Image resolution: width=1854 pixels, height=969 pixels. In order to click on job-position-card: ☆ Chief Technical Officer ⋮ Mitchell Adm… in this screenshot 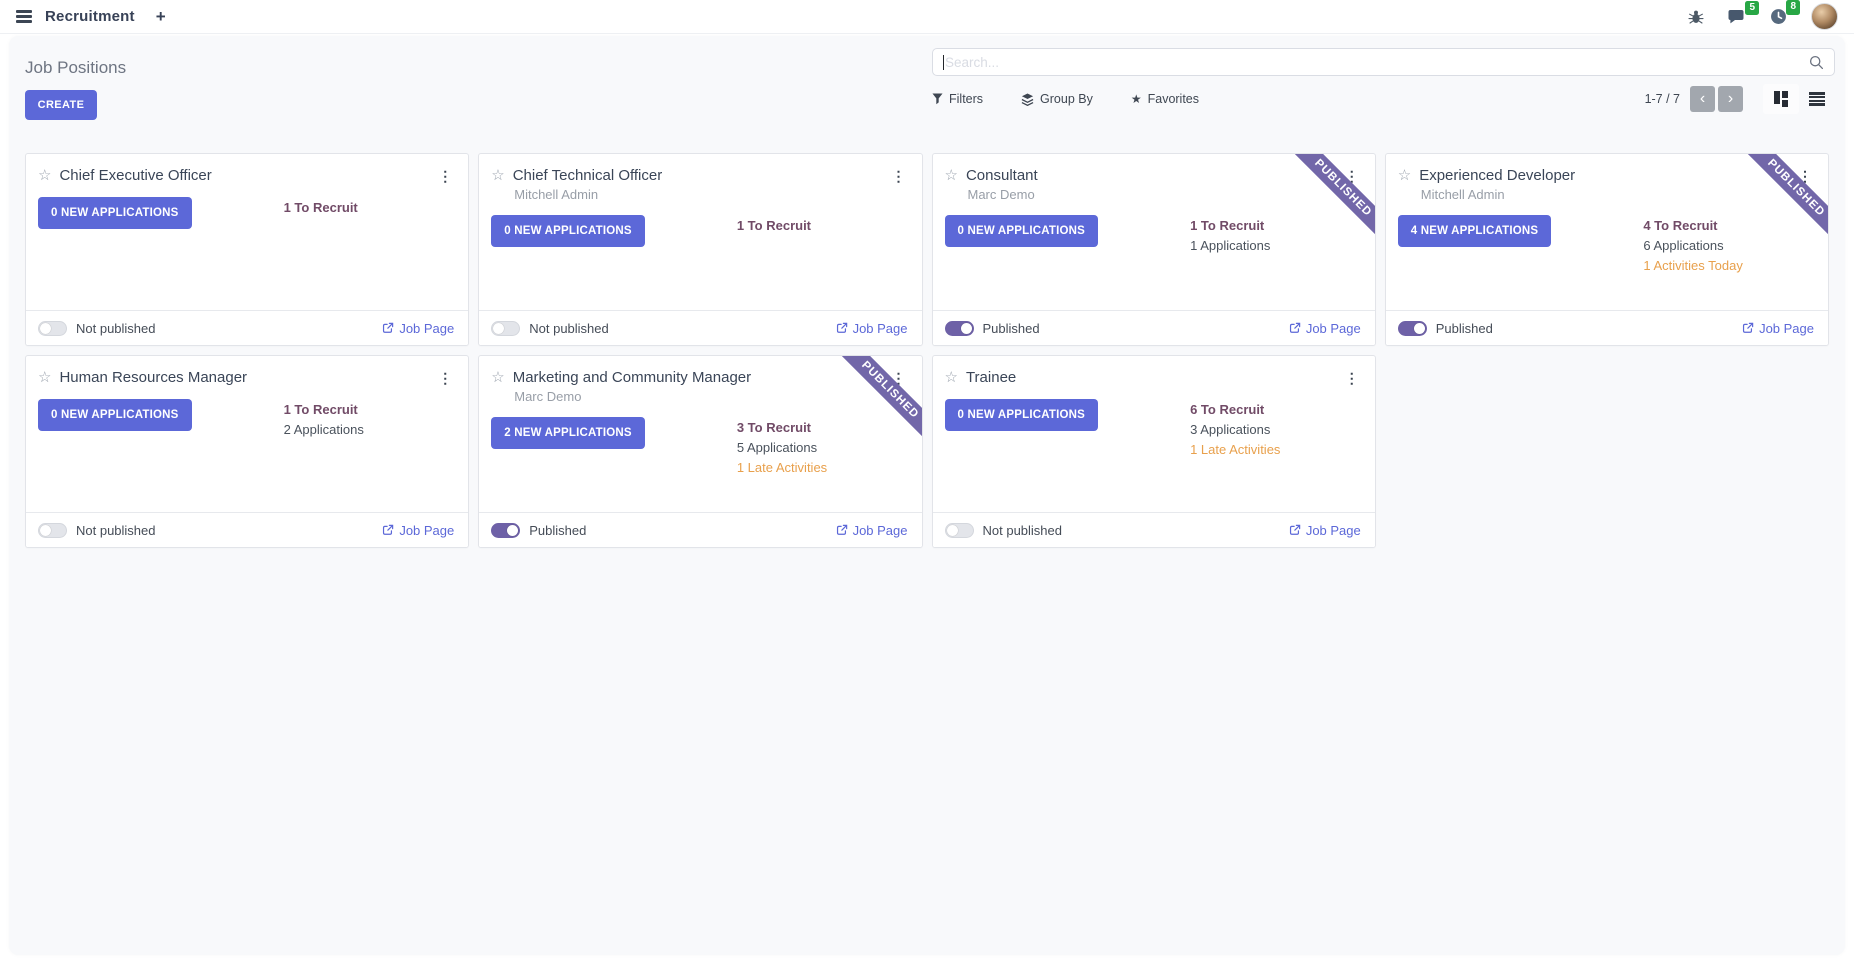, I will do `click(700, 249)`.